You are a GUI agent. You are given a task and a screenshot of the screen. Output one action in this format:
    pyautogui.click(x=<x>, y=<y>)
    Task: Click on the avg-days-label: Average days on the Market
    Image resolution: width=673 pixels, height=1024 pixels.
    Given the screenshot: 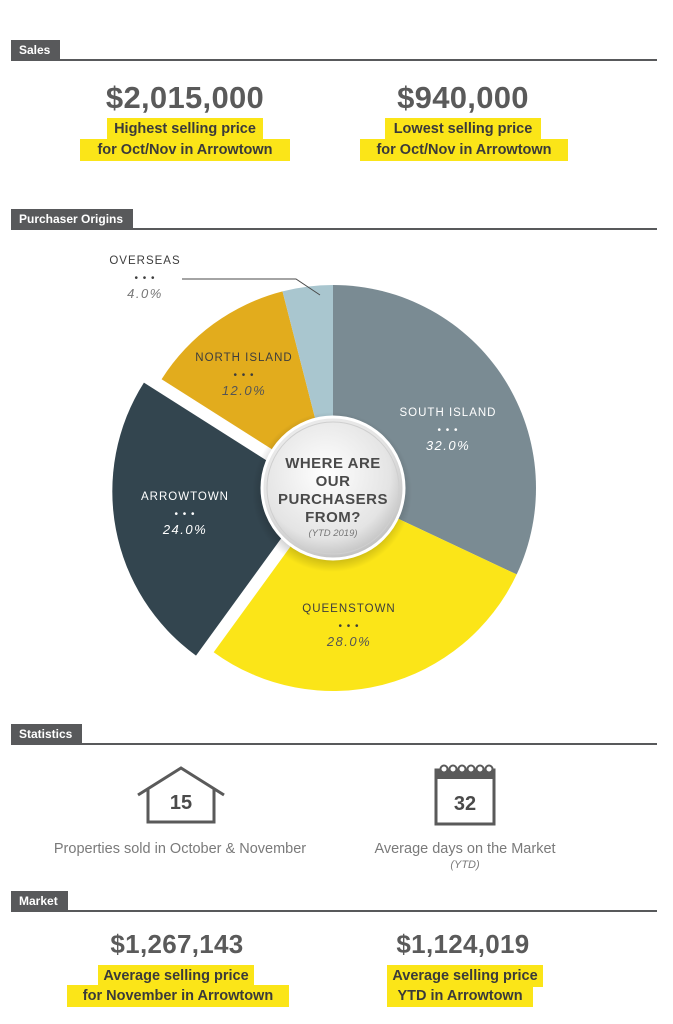 What is the action you would take?
    pyautogui.click(x=465, y=849)
    